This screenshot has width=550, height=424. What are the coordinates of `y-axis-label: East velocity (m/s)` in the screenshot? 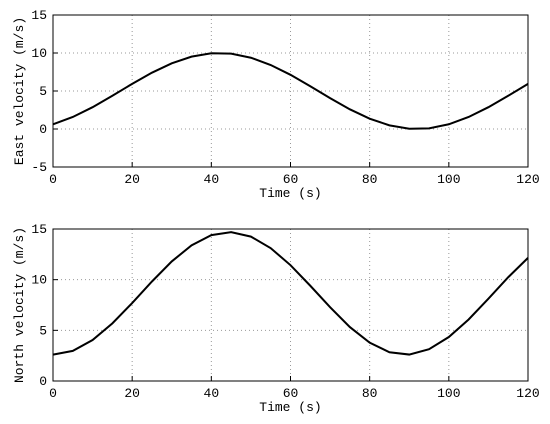 It's located at (19, 91).